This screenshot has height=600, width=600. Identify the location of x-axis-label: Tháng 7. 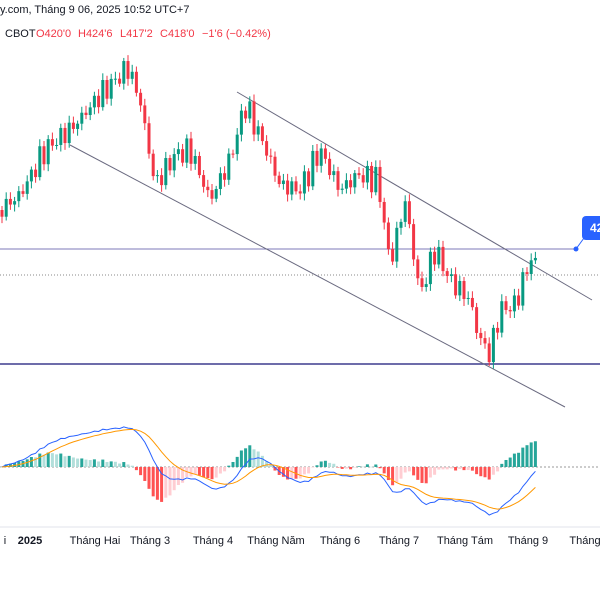
(399, 541).